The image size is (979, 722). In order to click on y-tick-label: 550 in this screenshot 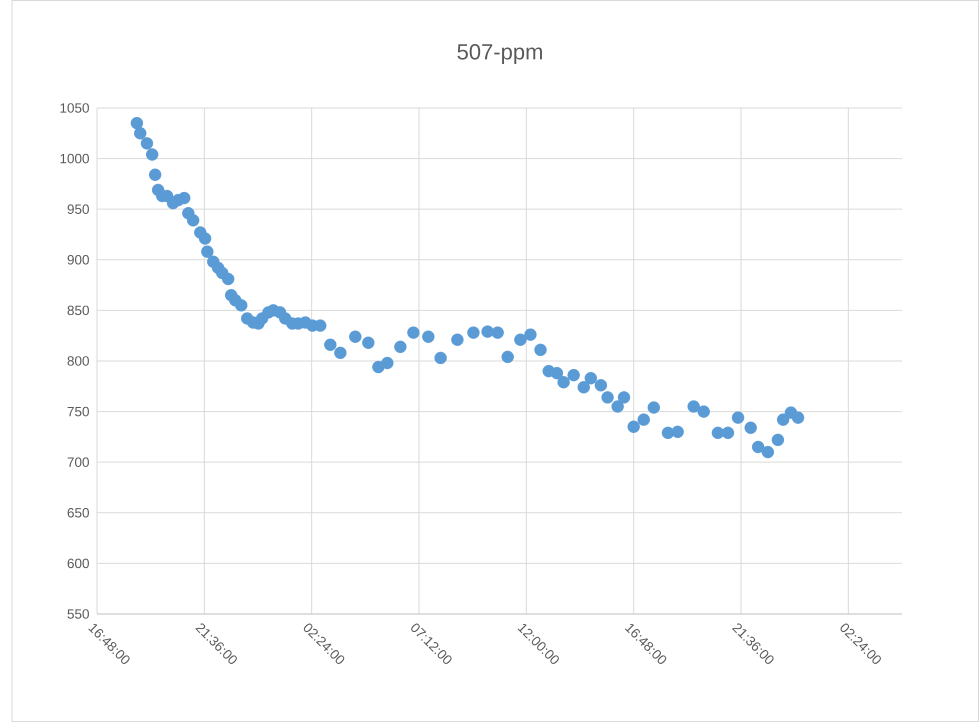, I will do `click(78, 614)`.